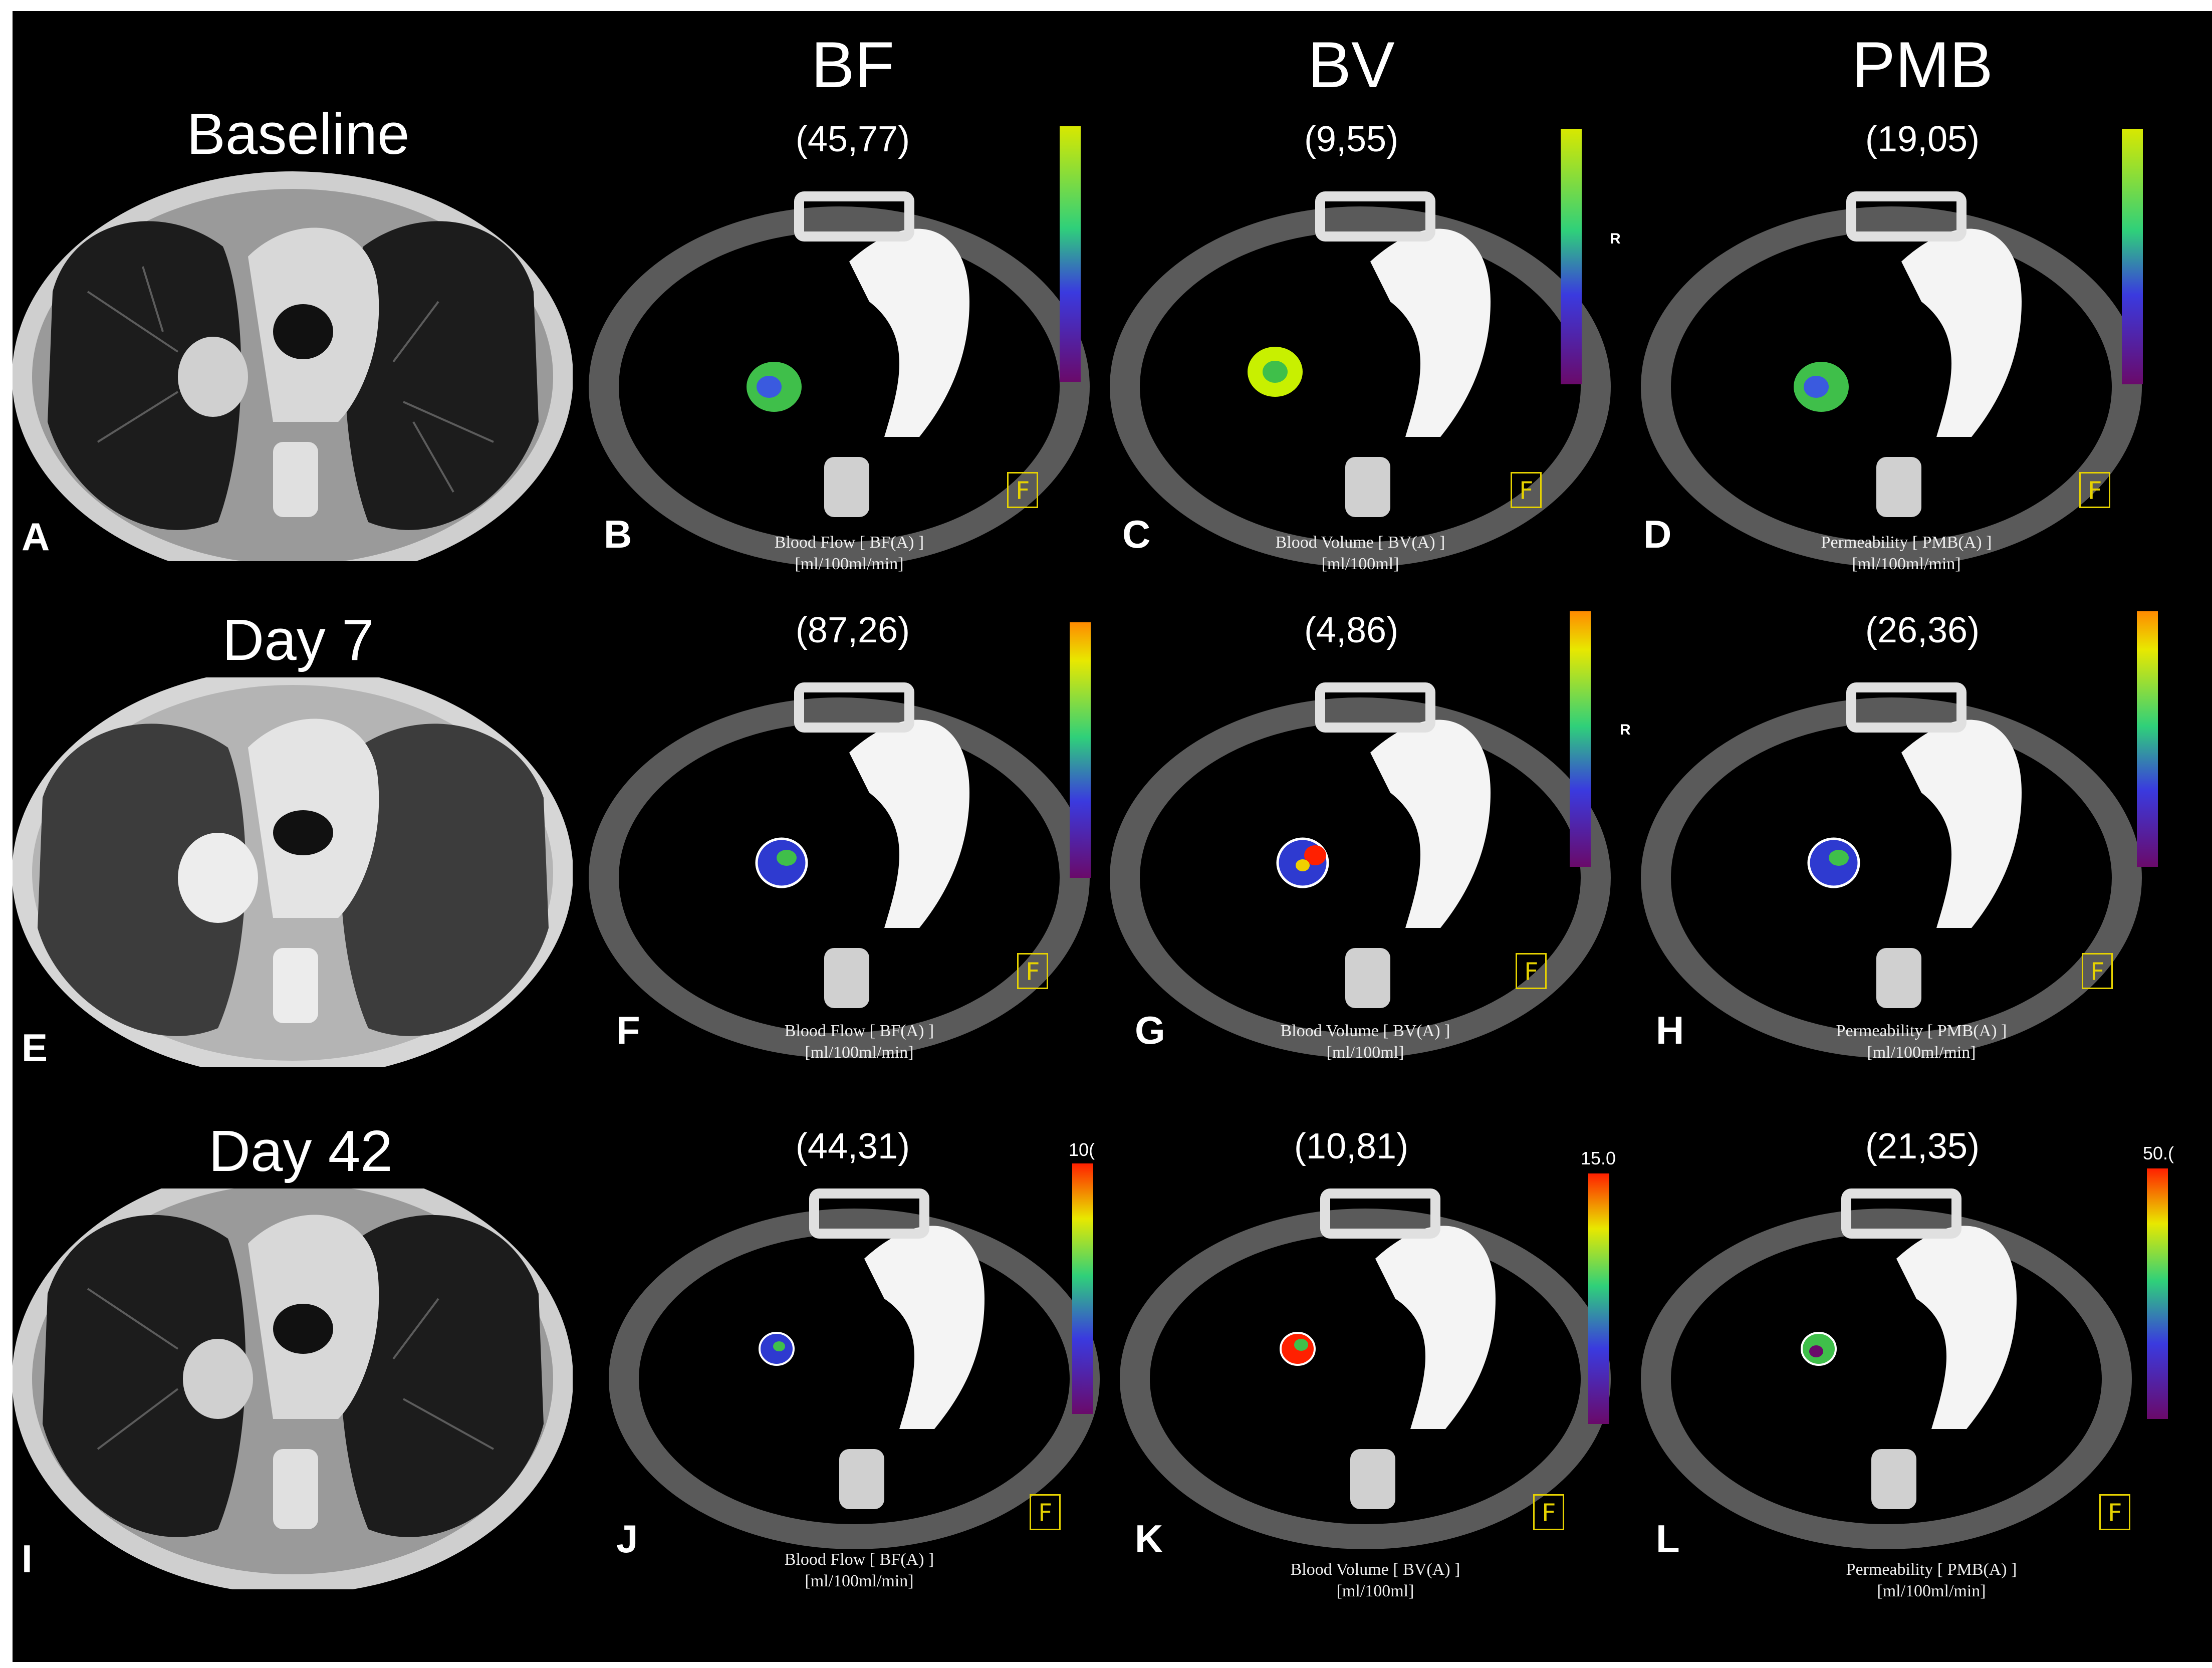 This screenshot has height=1668, width=2212. What do you see at coordinates (1923, 64) in the screenshot?
I see `column-title-pmb: PMB` at bounding box center [1923, 64].